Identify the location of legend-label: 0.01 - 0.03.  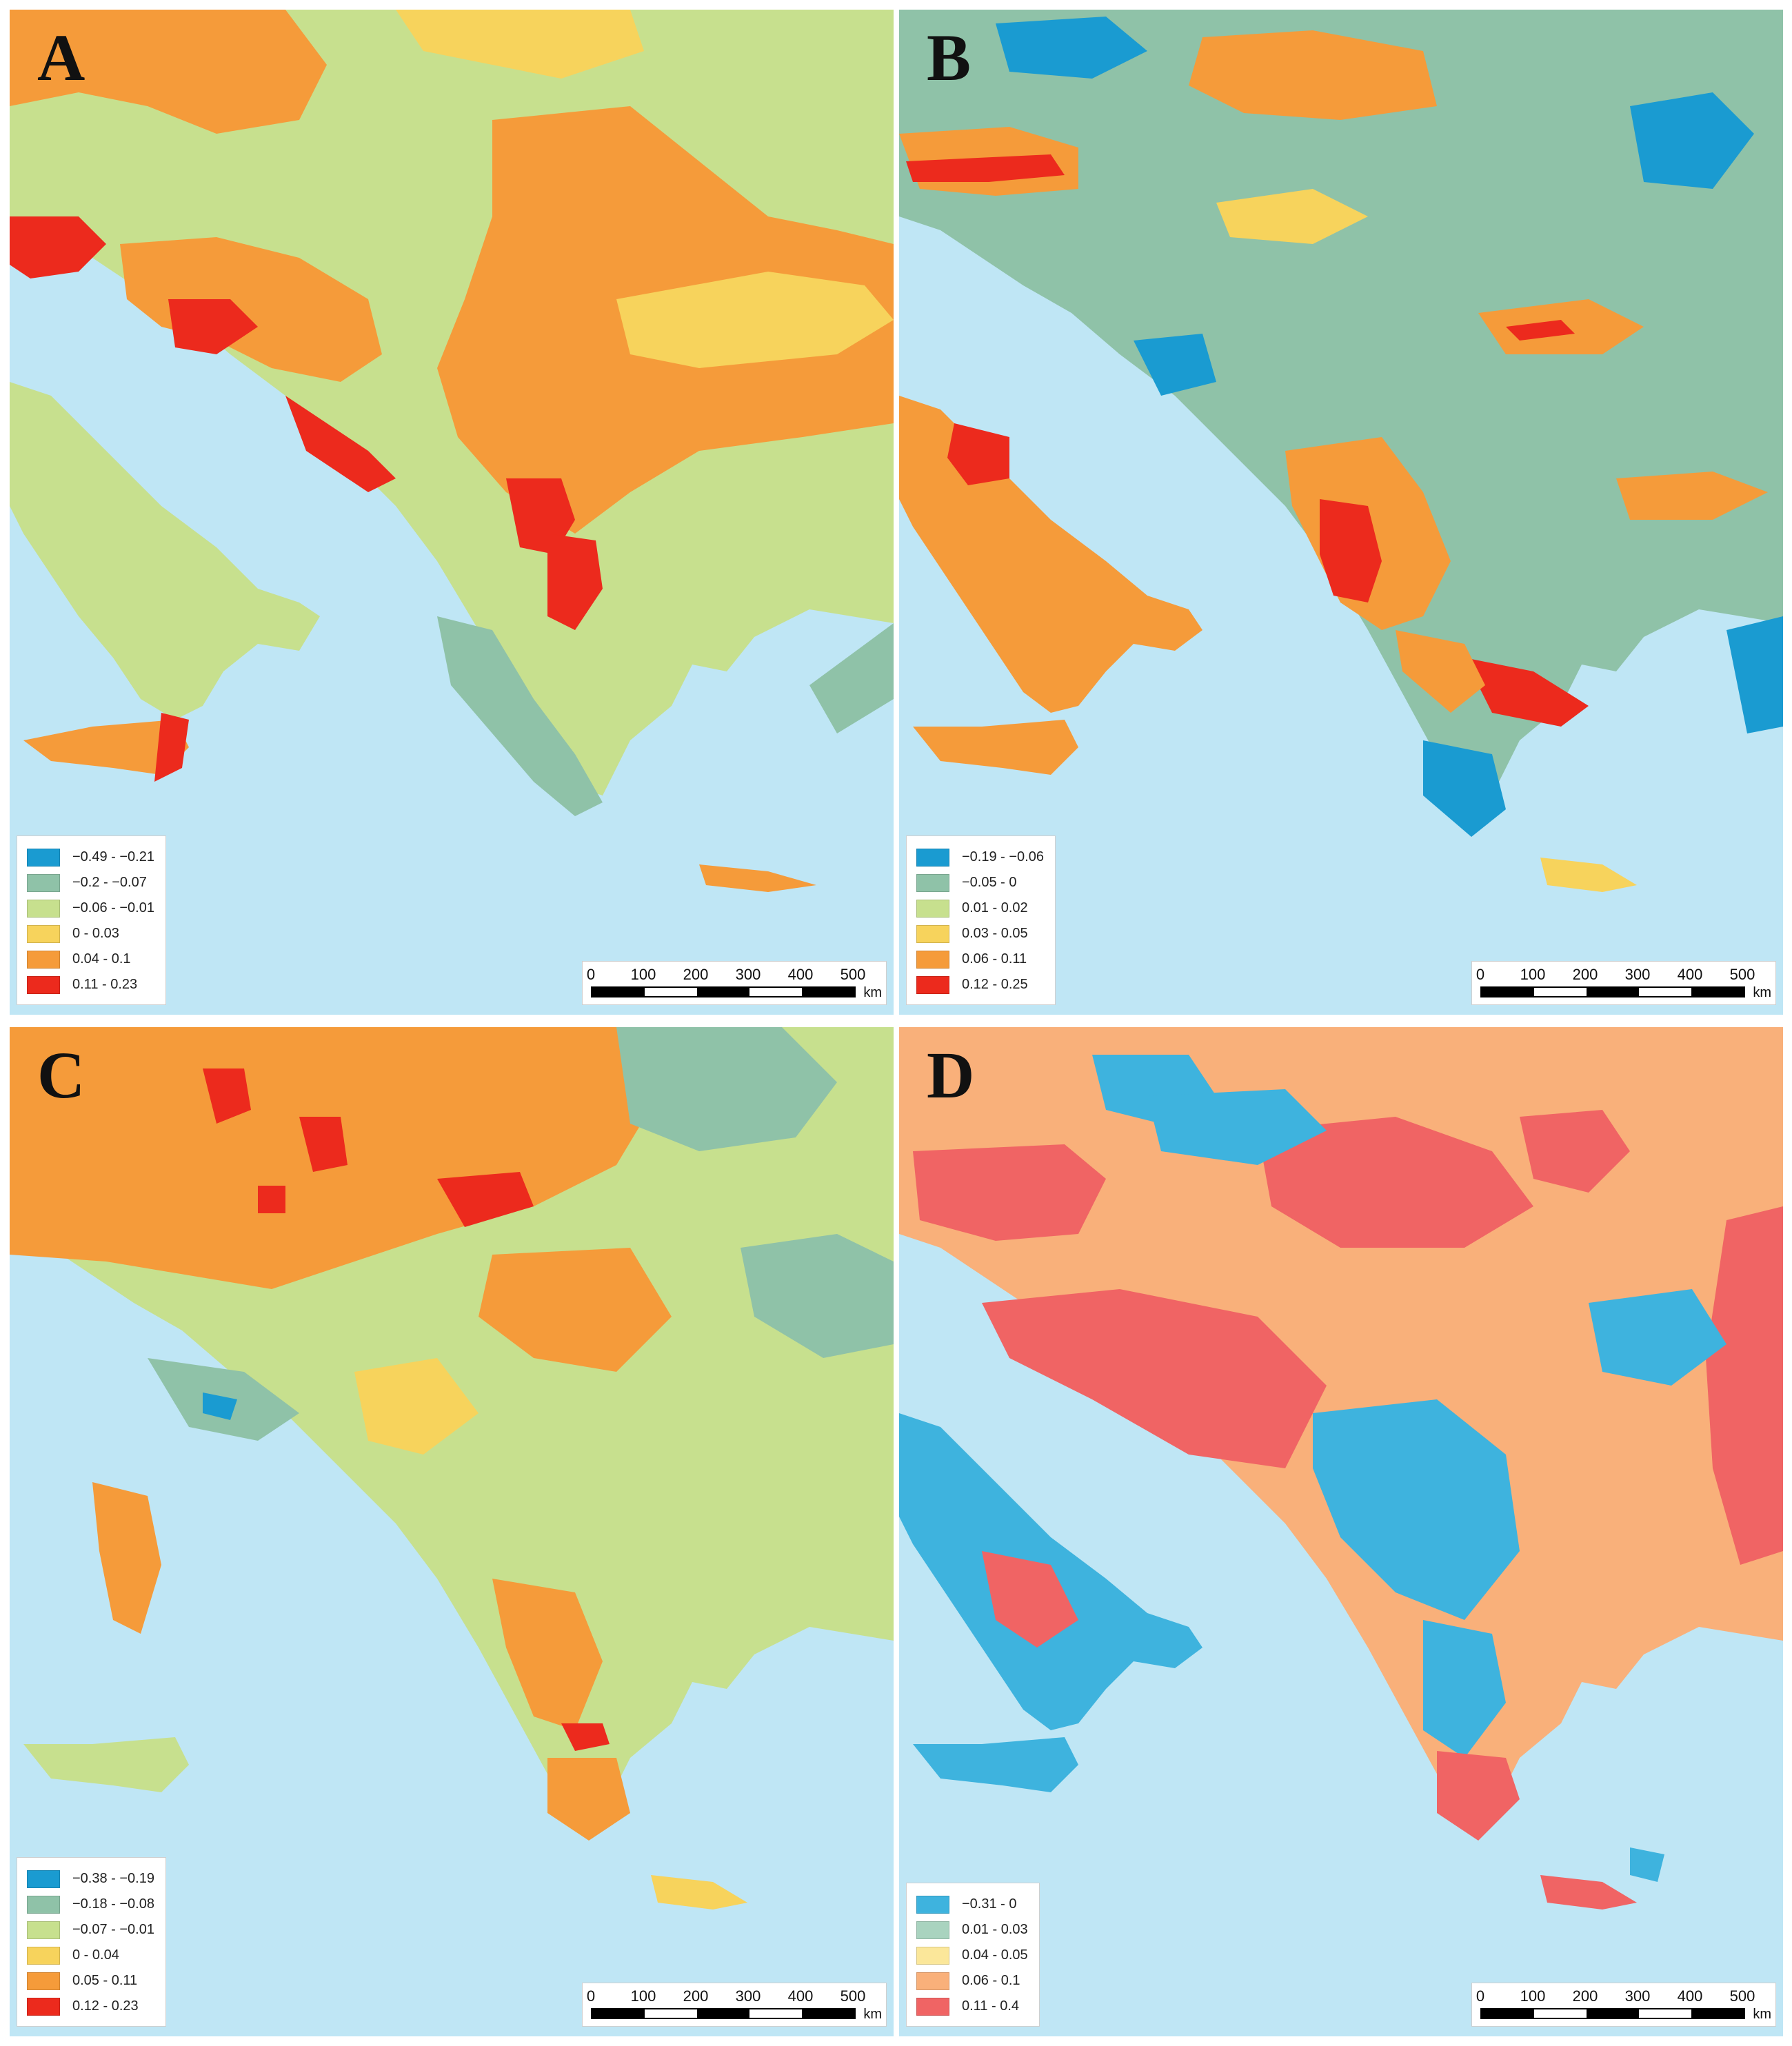
(995, 1929).